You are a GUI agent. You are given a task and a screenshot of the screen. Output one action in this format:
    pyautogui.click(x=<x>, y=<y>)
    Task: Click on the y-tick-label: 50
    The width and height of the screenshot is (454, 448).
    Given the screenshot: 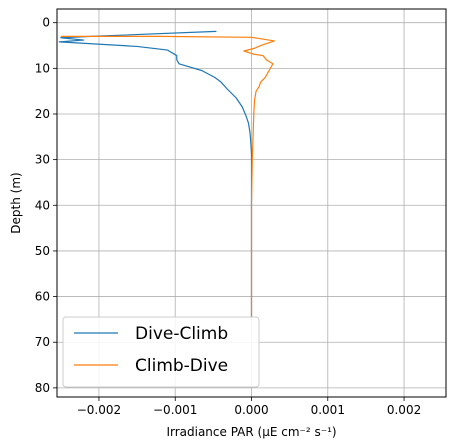 What is the action you would take?
    pyautogui.click(x=42, y=251)
    